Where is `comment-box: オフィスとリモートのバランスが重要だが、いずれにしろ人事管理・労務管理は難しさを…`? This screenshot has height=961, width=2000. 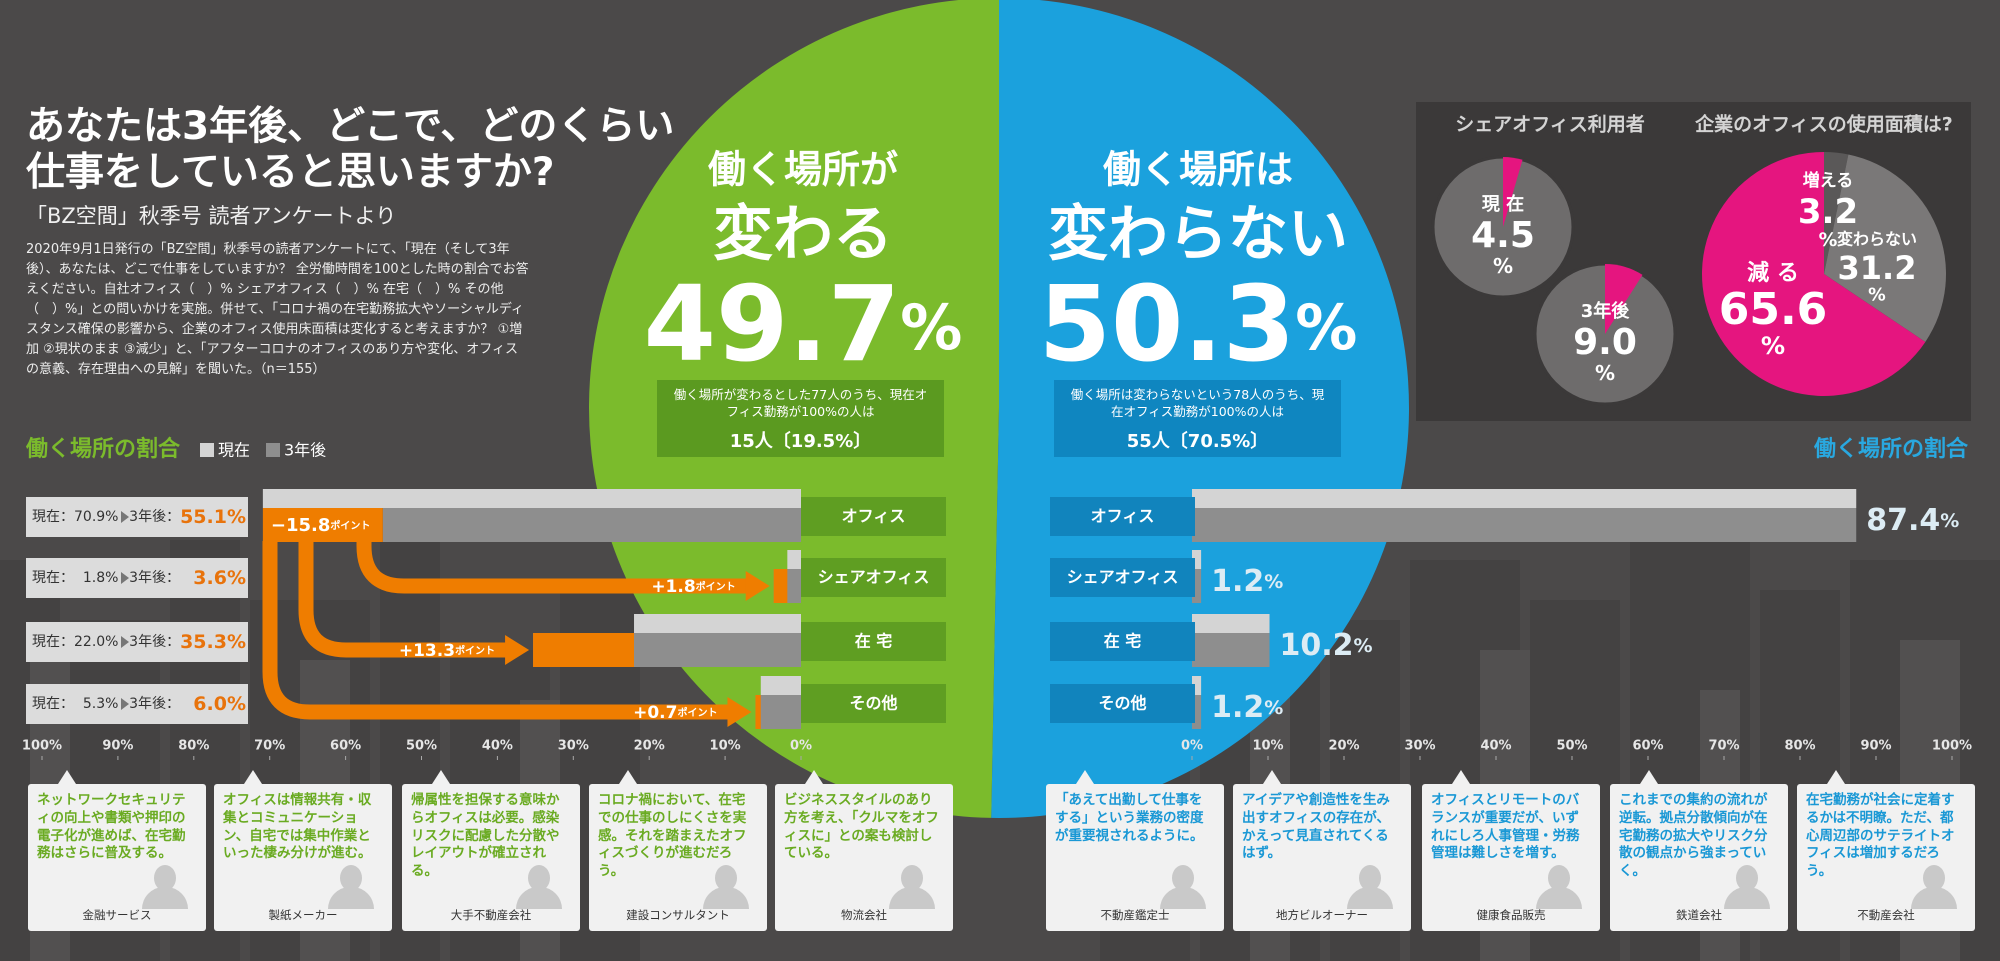 comment-box: オフィスとリモートのバランスが重要だが、いずれにしろ人事管理・労務管理は難しさを… is located at coordinates (1511, 850).